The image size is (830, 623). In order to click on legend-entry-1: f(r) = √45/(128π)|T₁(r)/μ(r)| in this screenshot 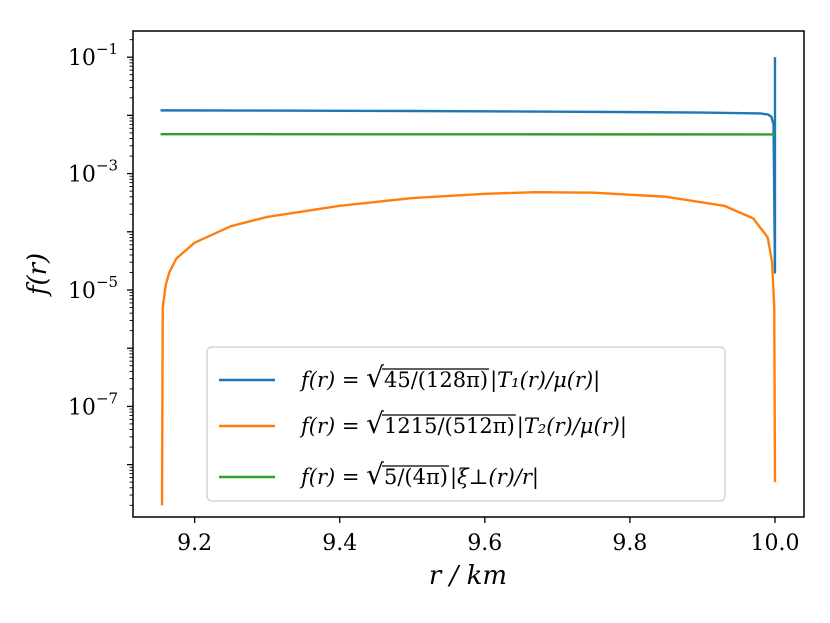, I will do `click(449, 377)`.